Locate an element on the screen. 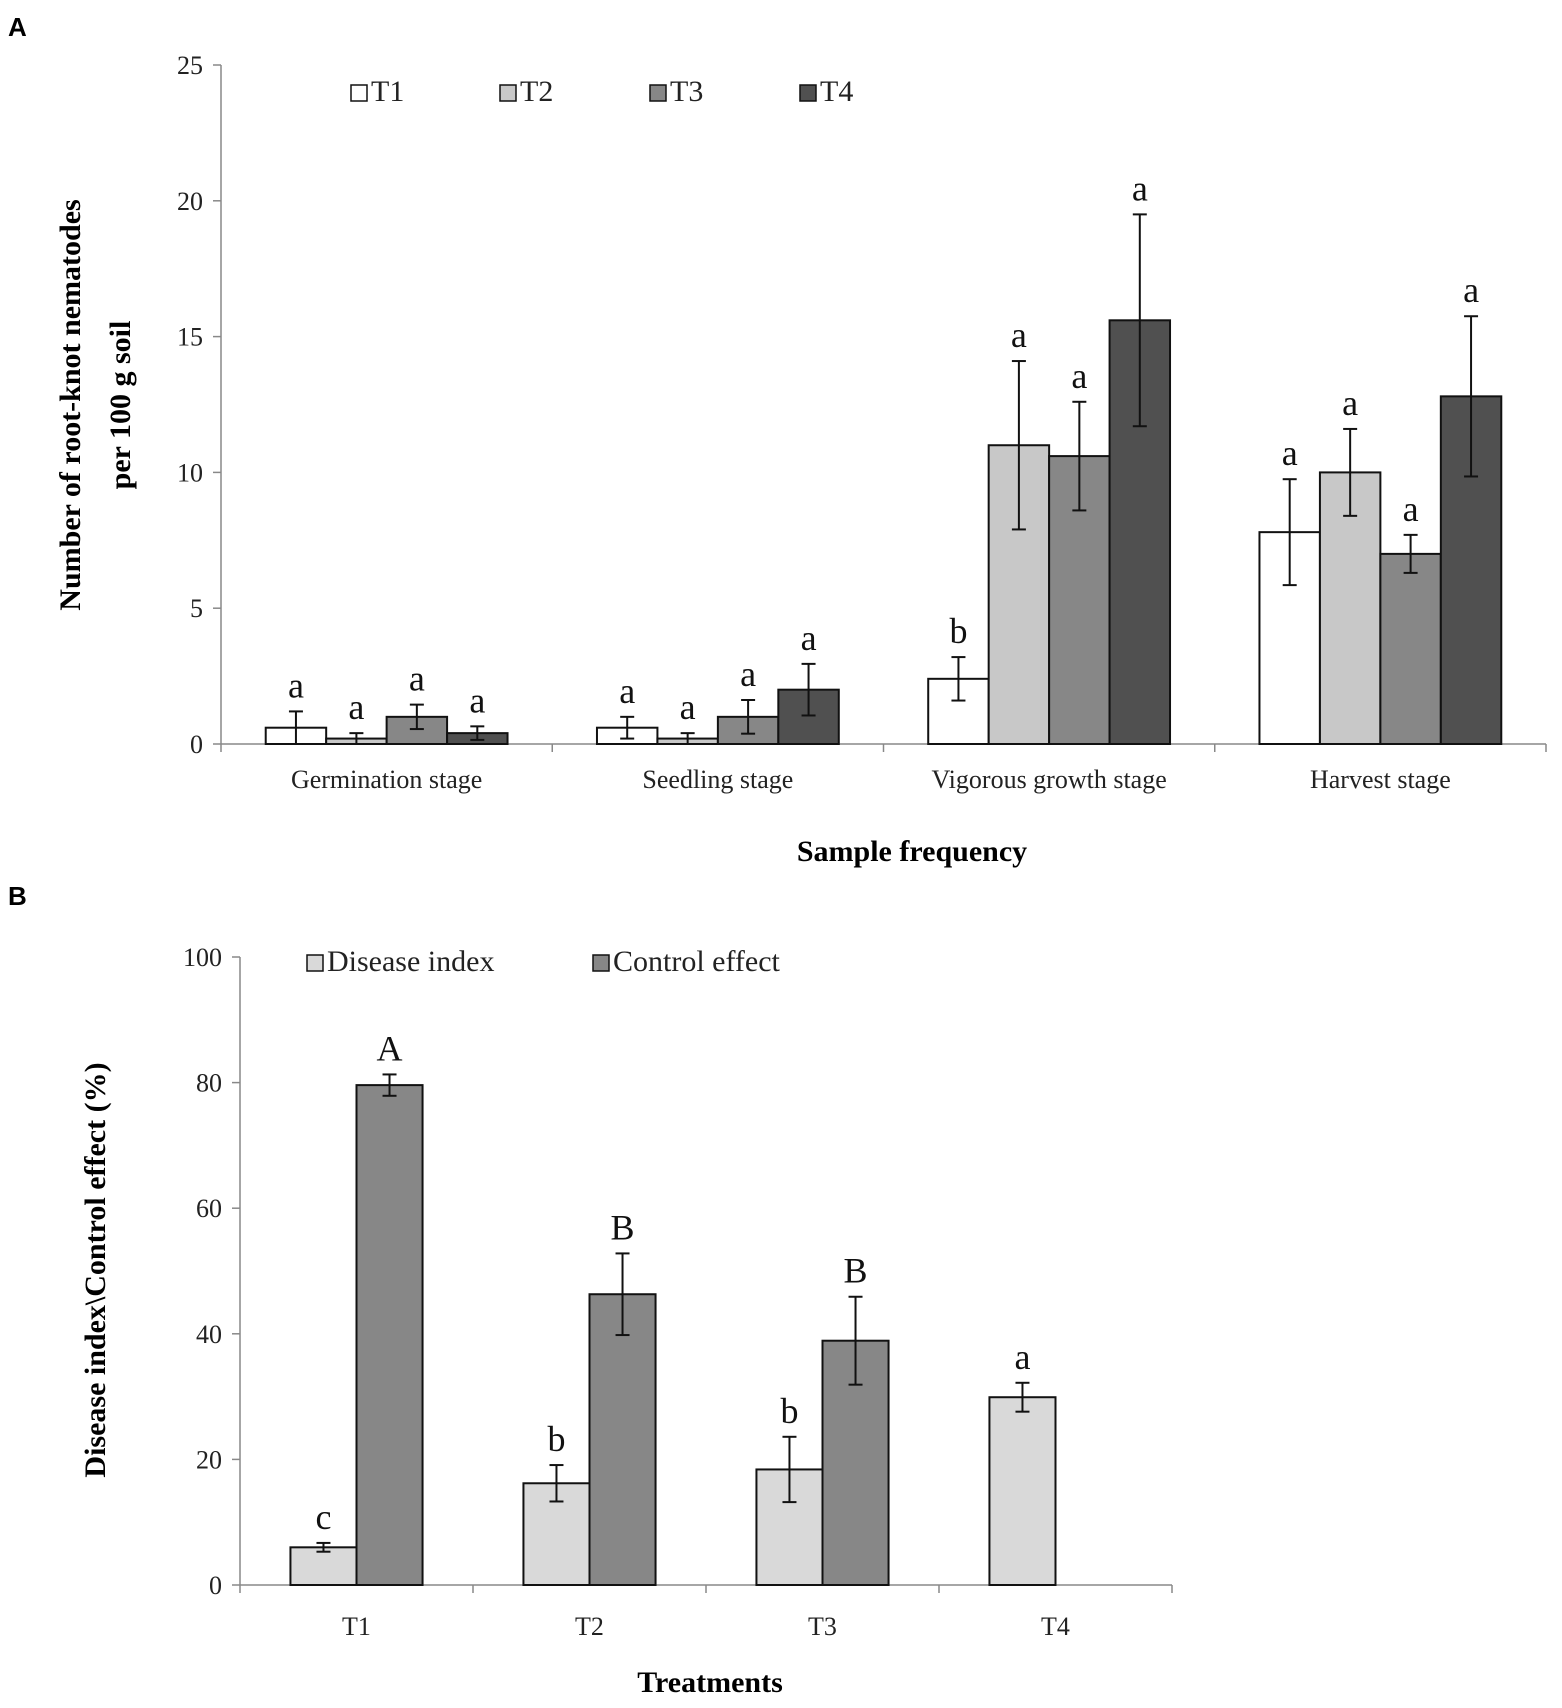 The image size is (1562, 1708). panel-a-y-label-line2: per 100 g soil is located at coordinates (120, 405).